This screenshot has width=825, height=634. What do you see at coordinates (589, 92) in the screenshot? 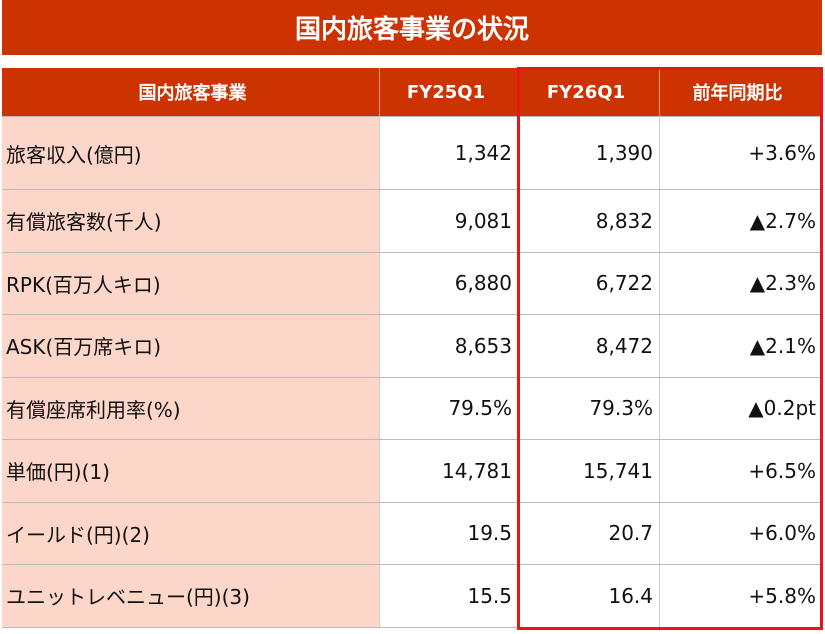
I see `header-cell: FY26Q1` at bounding box center [589, 92].